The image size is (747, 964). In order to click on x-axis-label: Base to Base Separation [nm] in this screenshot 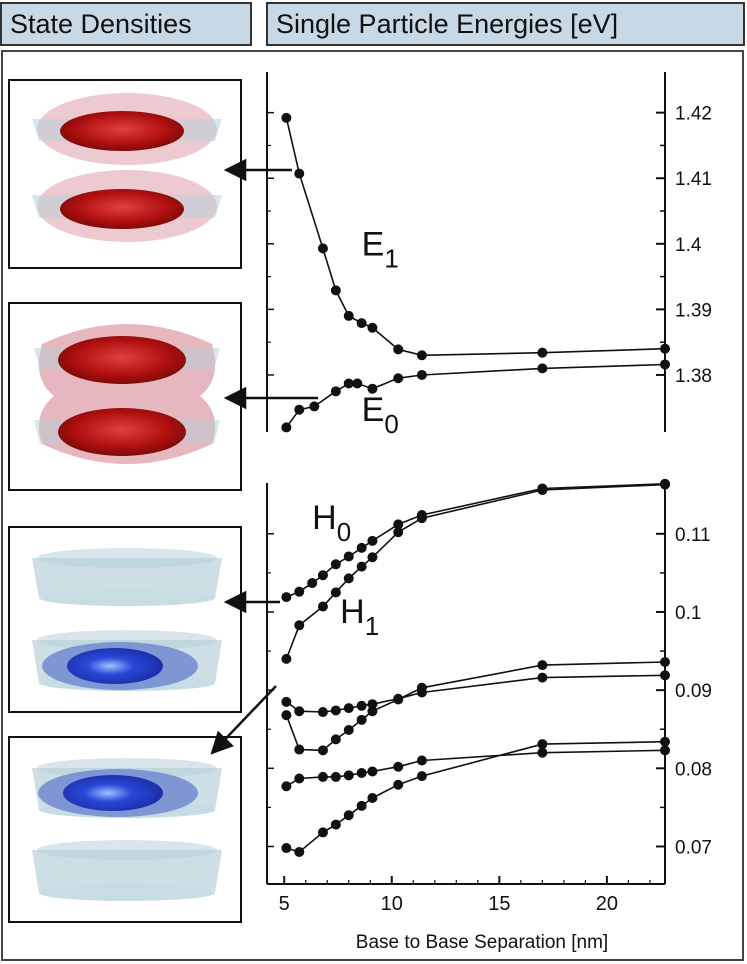, I will do `click(482, 942)`.